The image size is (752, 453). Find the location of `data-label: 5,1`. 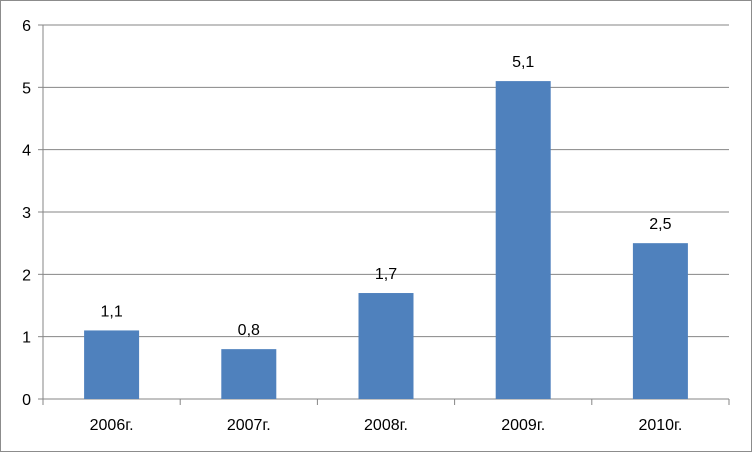

data-label: 5,1 is located at coordinates (523, 62).